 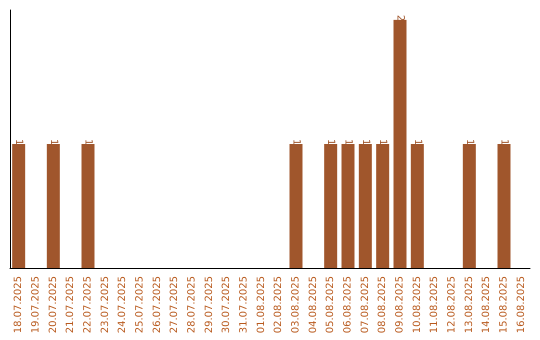 What do you see at coordinates (469, 305) in the screenshot?
I see `x-tick-label: 13.08.2025` at bounding box center [469, 305].